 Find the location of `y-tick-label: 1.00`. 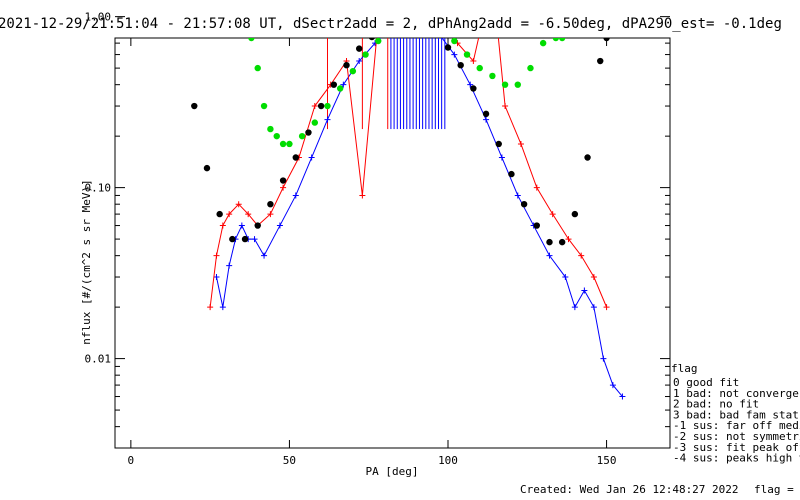

y-tick-label: 1.00 is located at coordinates (98, 17).